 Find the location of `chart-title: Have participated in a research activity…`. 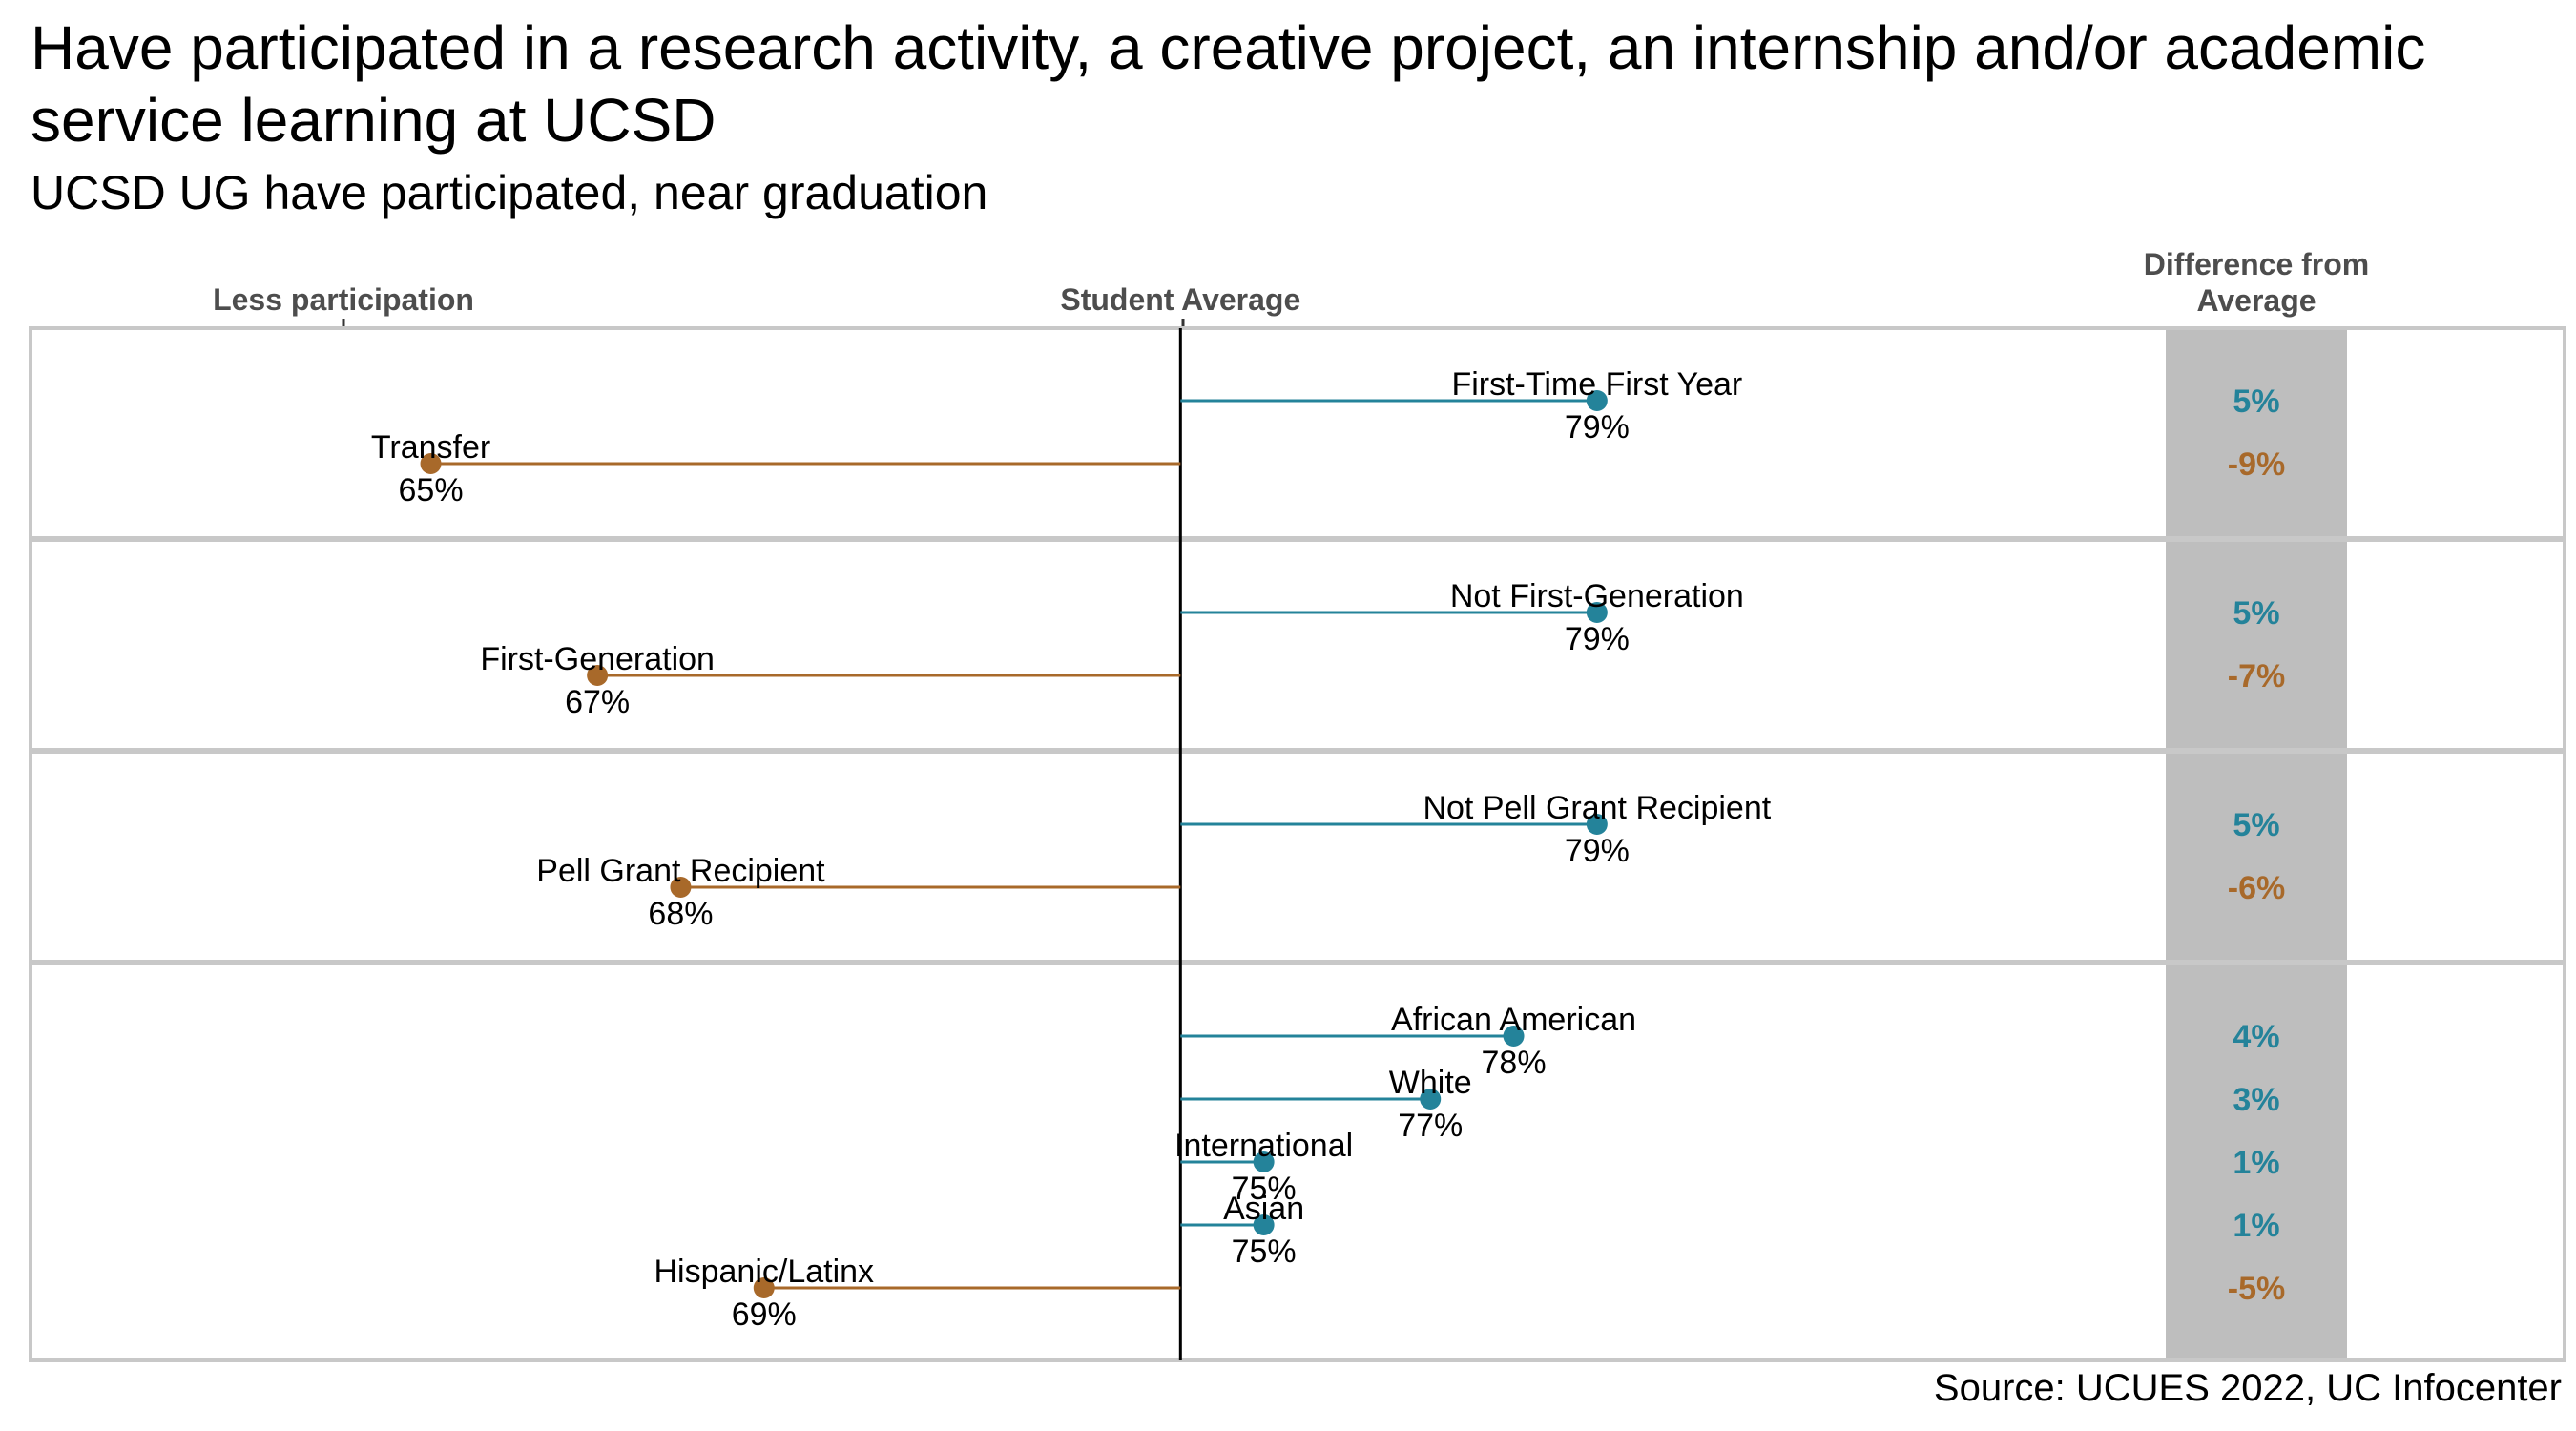

chart-title: Have participated in a research activity… is located at coordinates (1228, 84).